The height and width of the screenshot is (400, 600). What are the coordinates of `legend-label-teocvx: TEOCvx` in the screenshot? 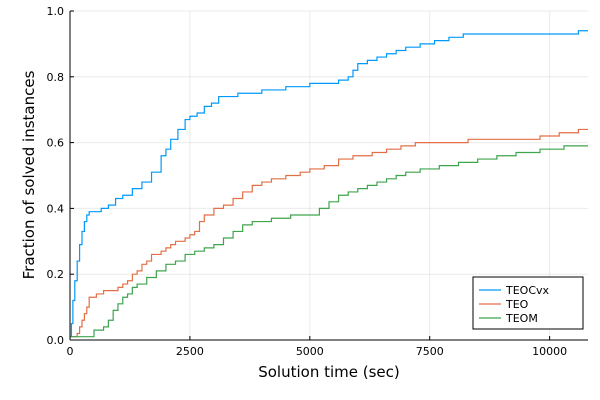 It's located at (527, 290).